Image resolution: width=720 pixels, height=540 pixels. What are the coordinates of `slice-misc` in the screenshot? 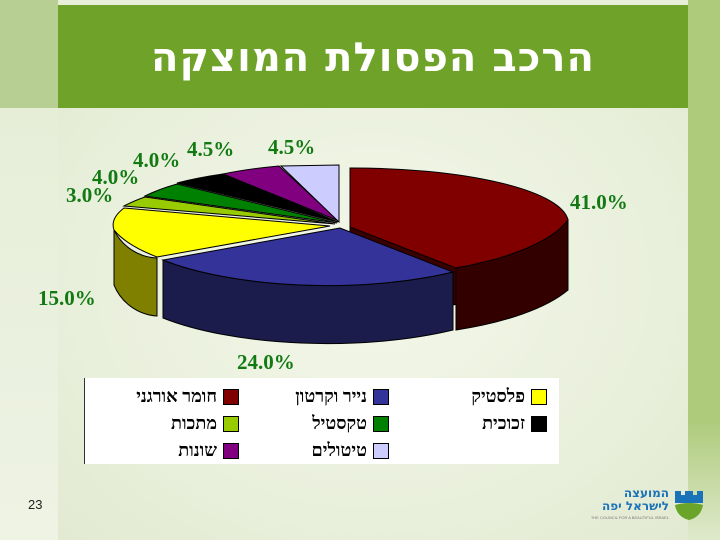 It's located at (280, 193).